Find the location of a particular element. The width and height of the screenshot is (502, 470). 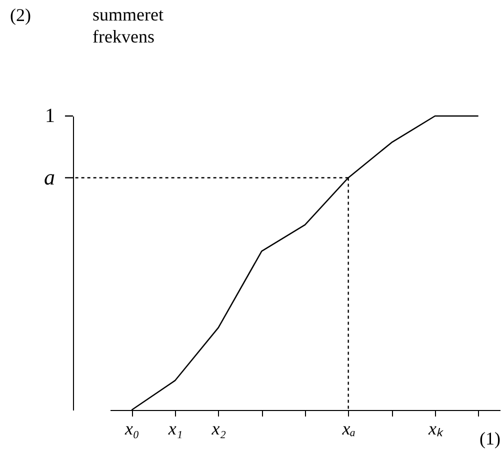

x-tick-label: xₐ is located at coordinates (348, 428).